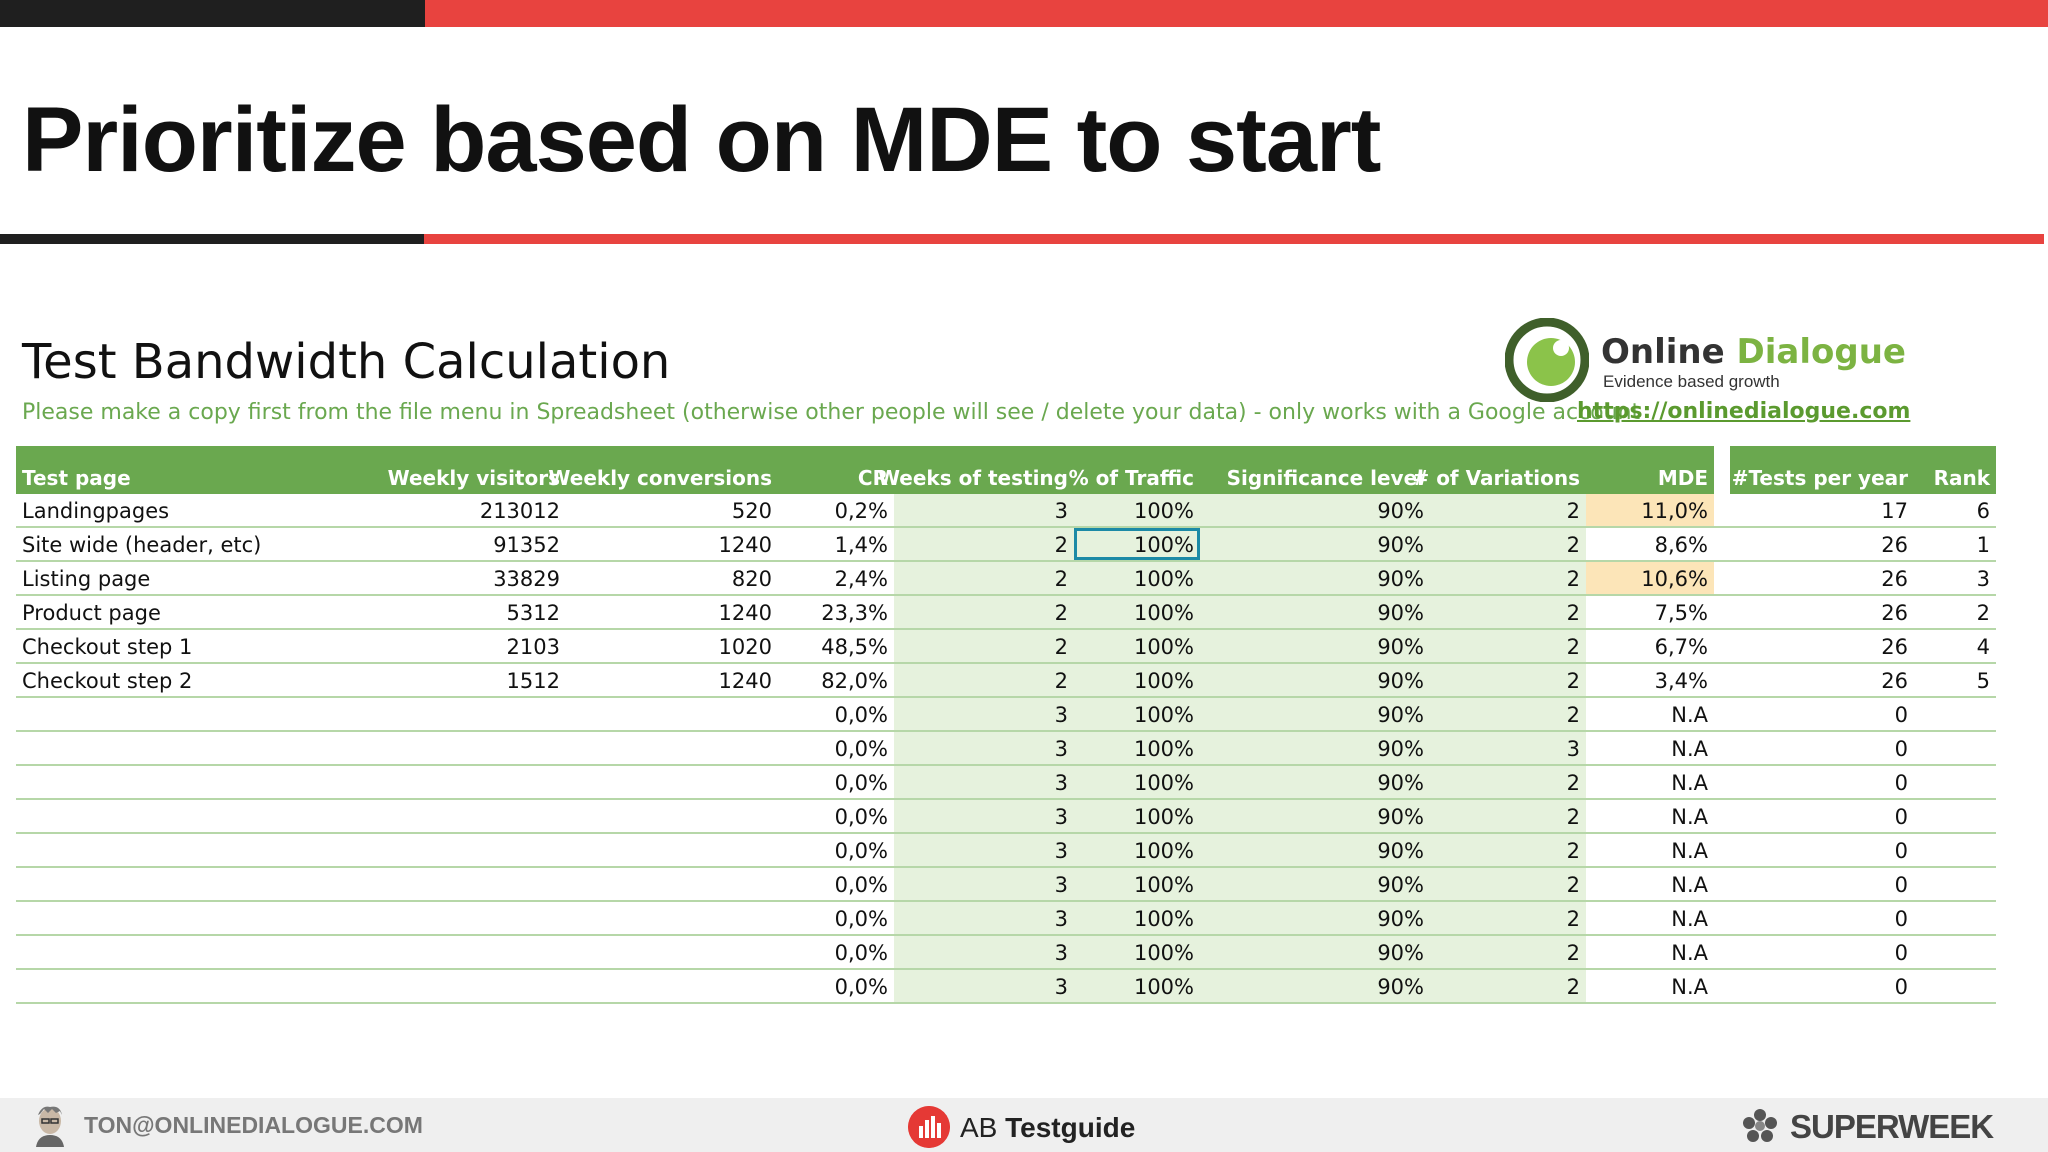 The width and height of the screenshot is (2048, 1152). Describe the element at coordinates (745, 647) in the screenshot. I see `cell-weekly-conversions: 1020` at that location.